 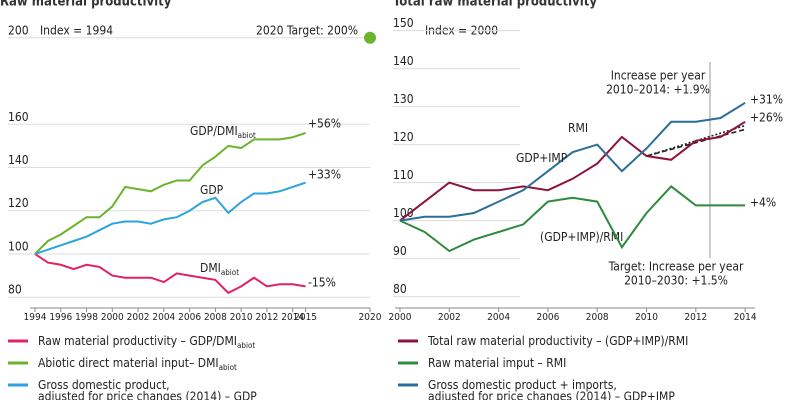 What do you see at coordinates (210, 268) in the screenshot?
I see `series-label-main: DMI` at bounding box center [210, 268].